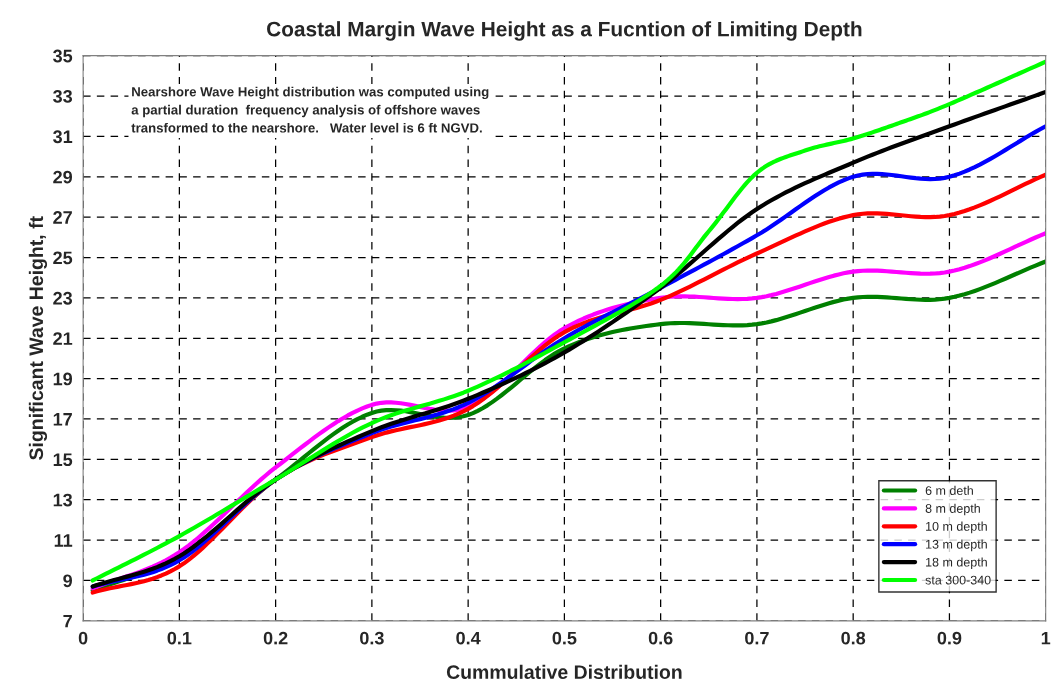 The width and height of the screenshot is (1052, 696). Describe the element at coordinates (564, 31) in the screenshot. I see `chart-title: Coastal Margin Wave Height as a Fucntion of Limiting Depth` at that location.